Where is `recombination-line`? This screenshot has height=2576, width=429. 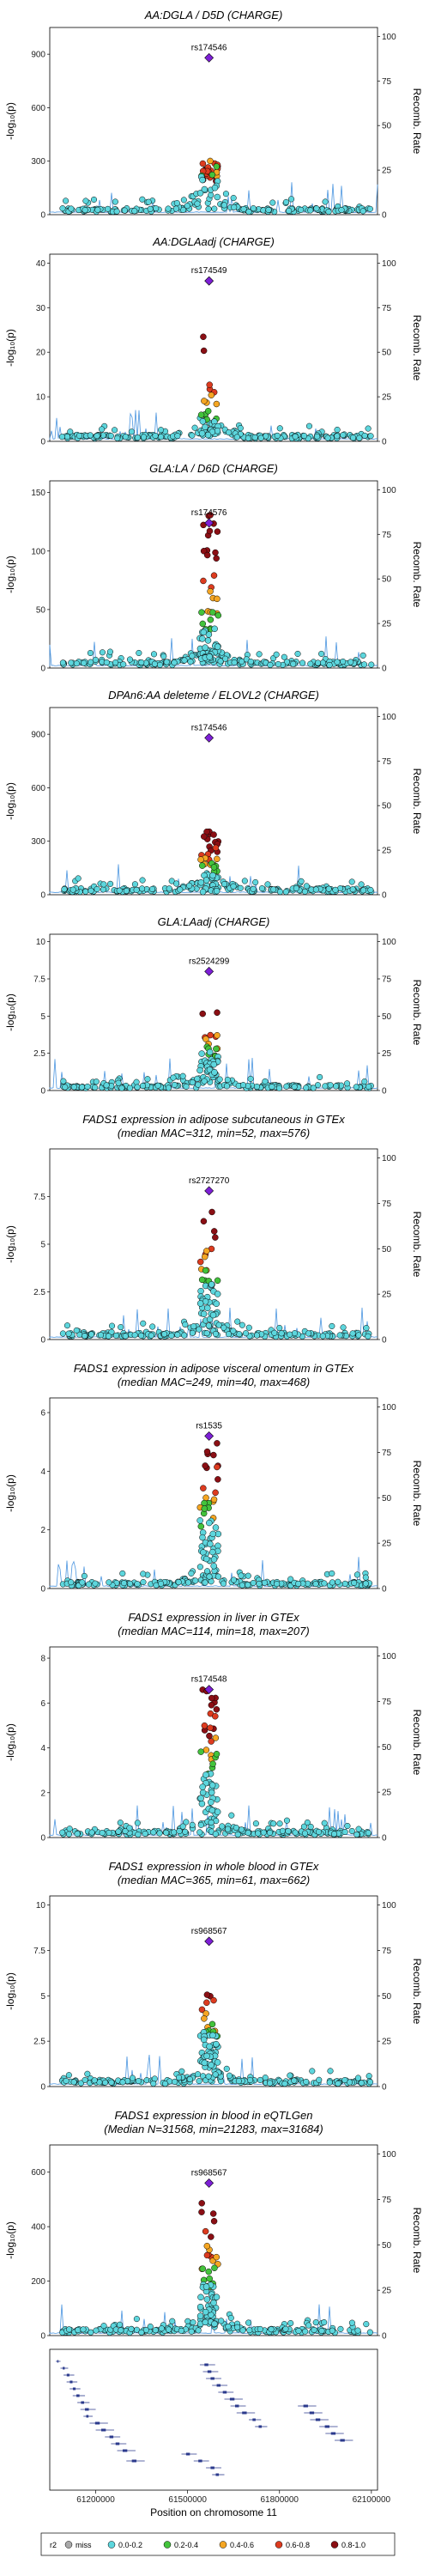
recombination-line is located at coordinates (213, 425).